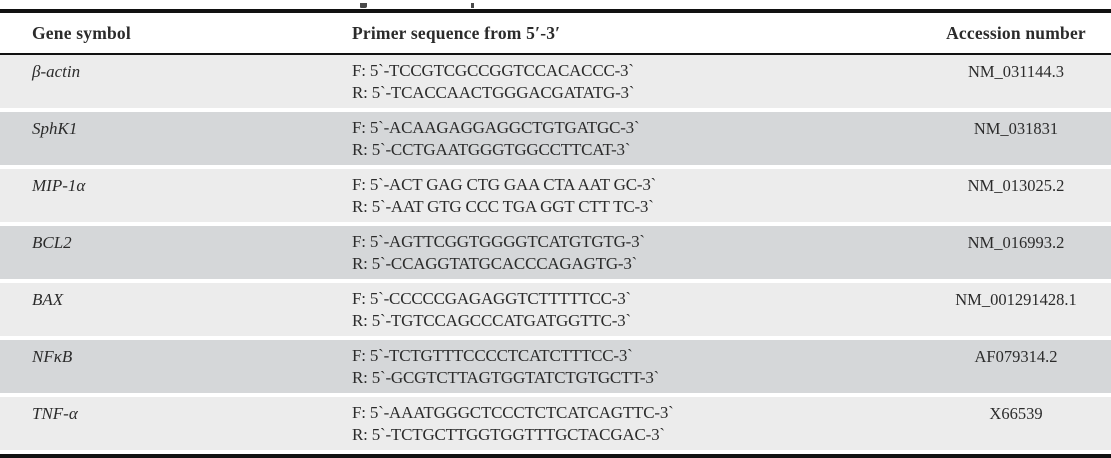  What do you see at coordinates (555, 11) in the screenshot?
I see `table-top-rule` at bounding box center [555, 11].